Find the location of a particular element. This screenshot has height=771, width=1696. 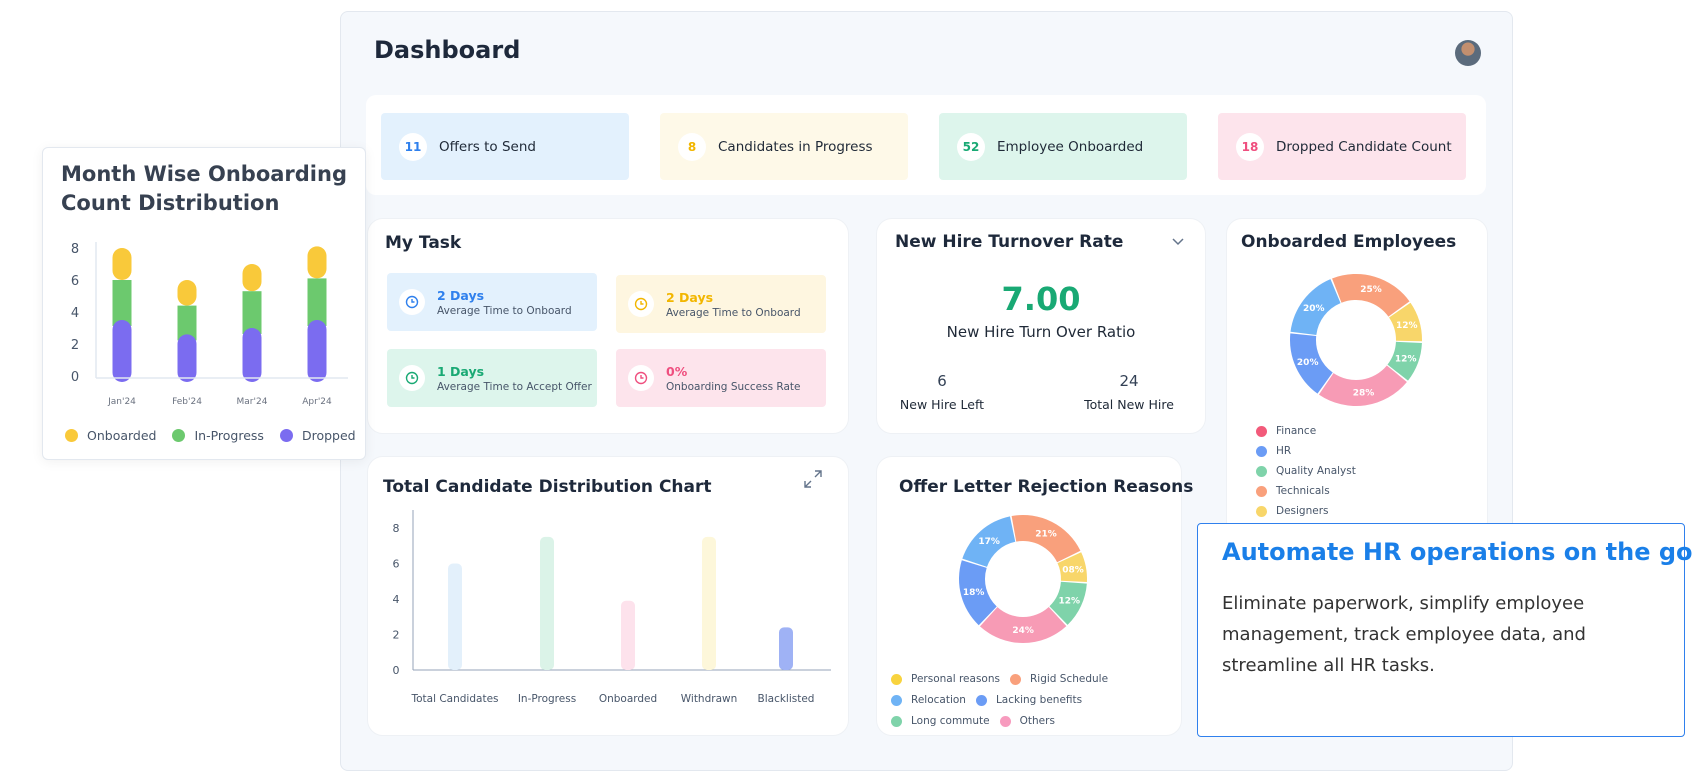

distribution-card is located at coordinates (608, 596).